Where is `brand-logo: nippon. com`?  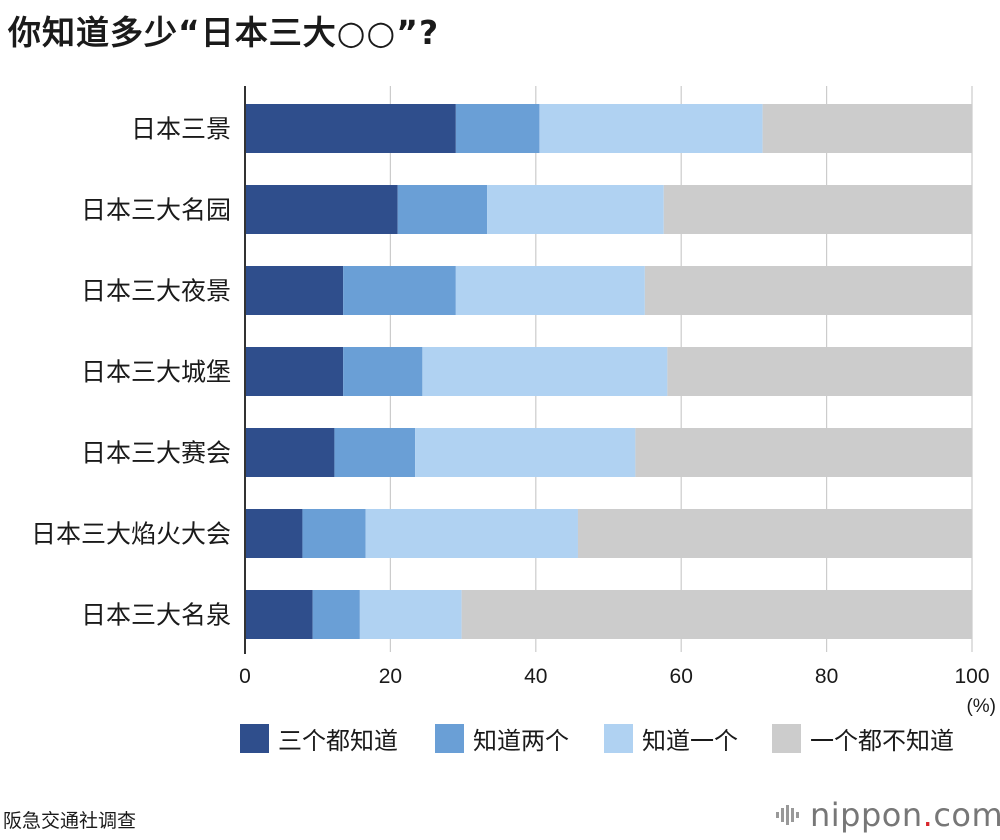
brand-logo: nippon. com is located at coordinates (888, 815).